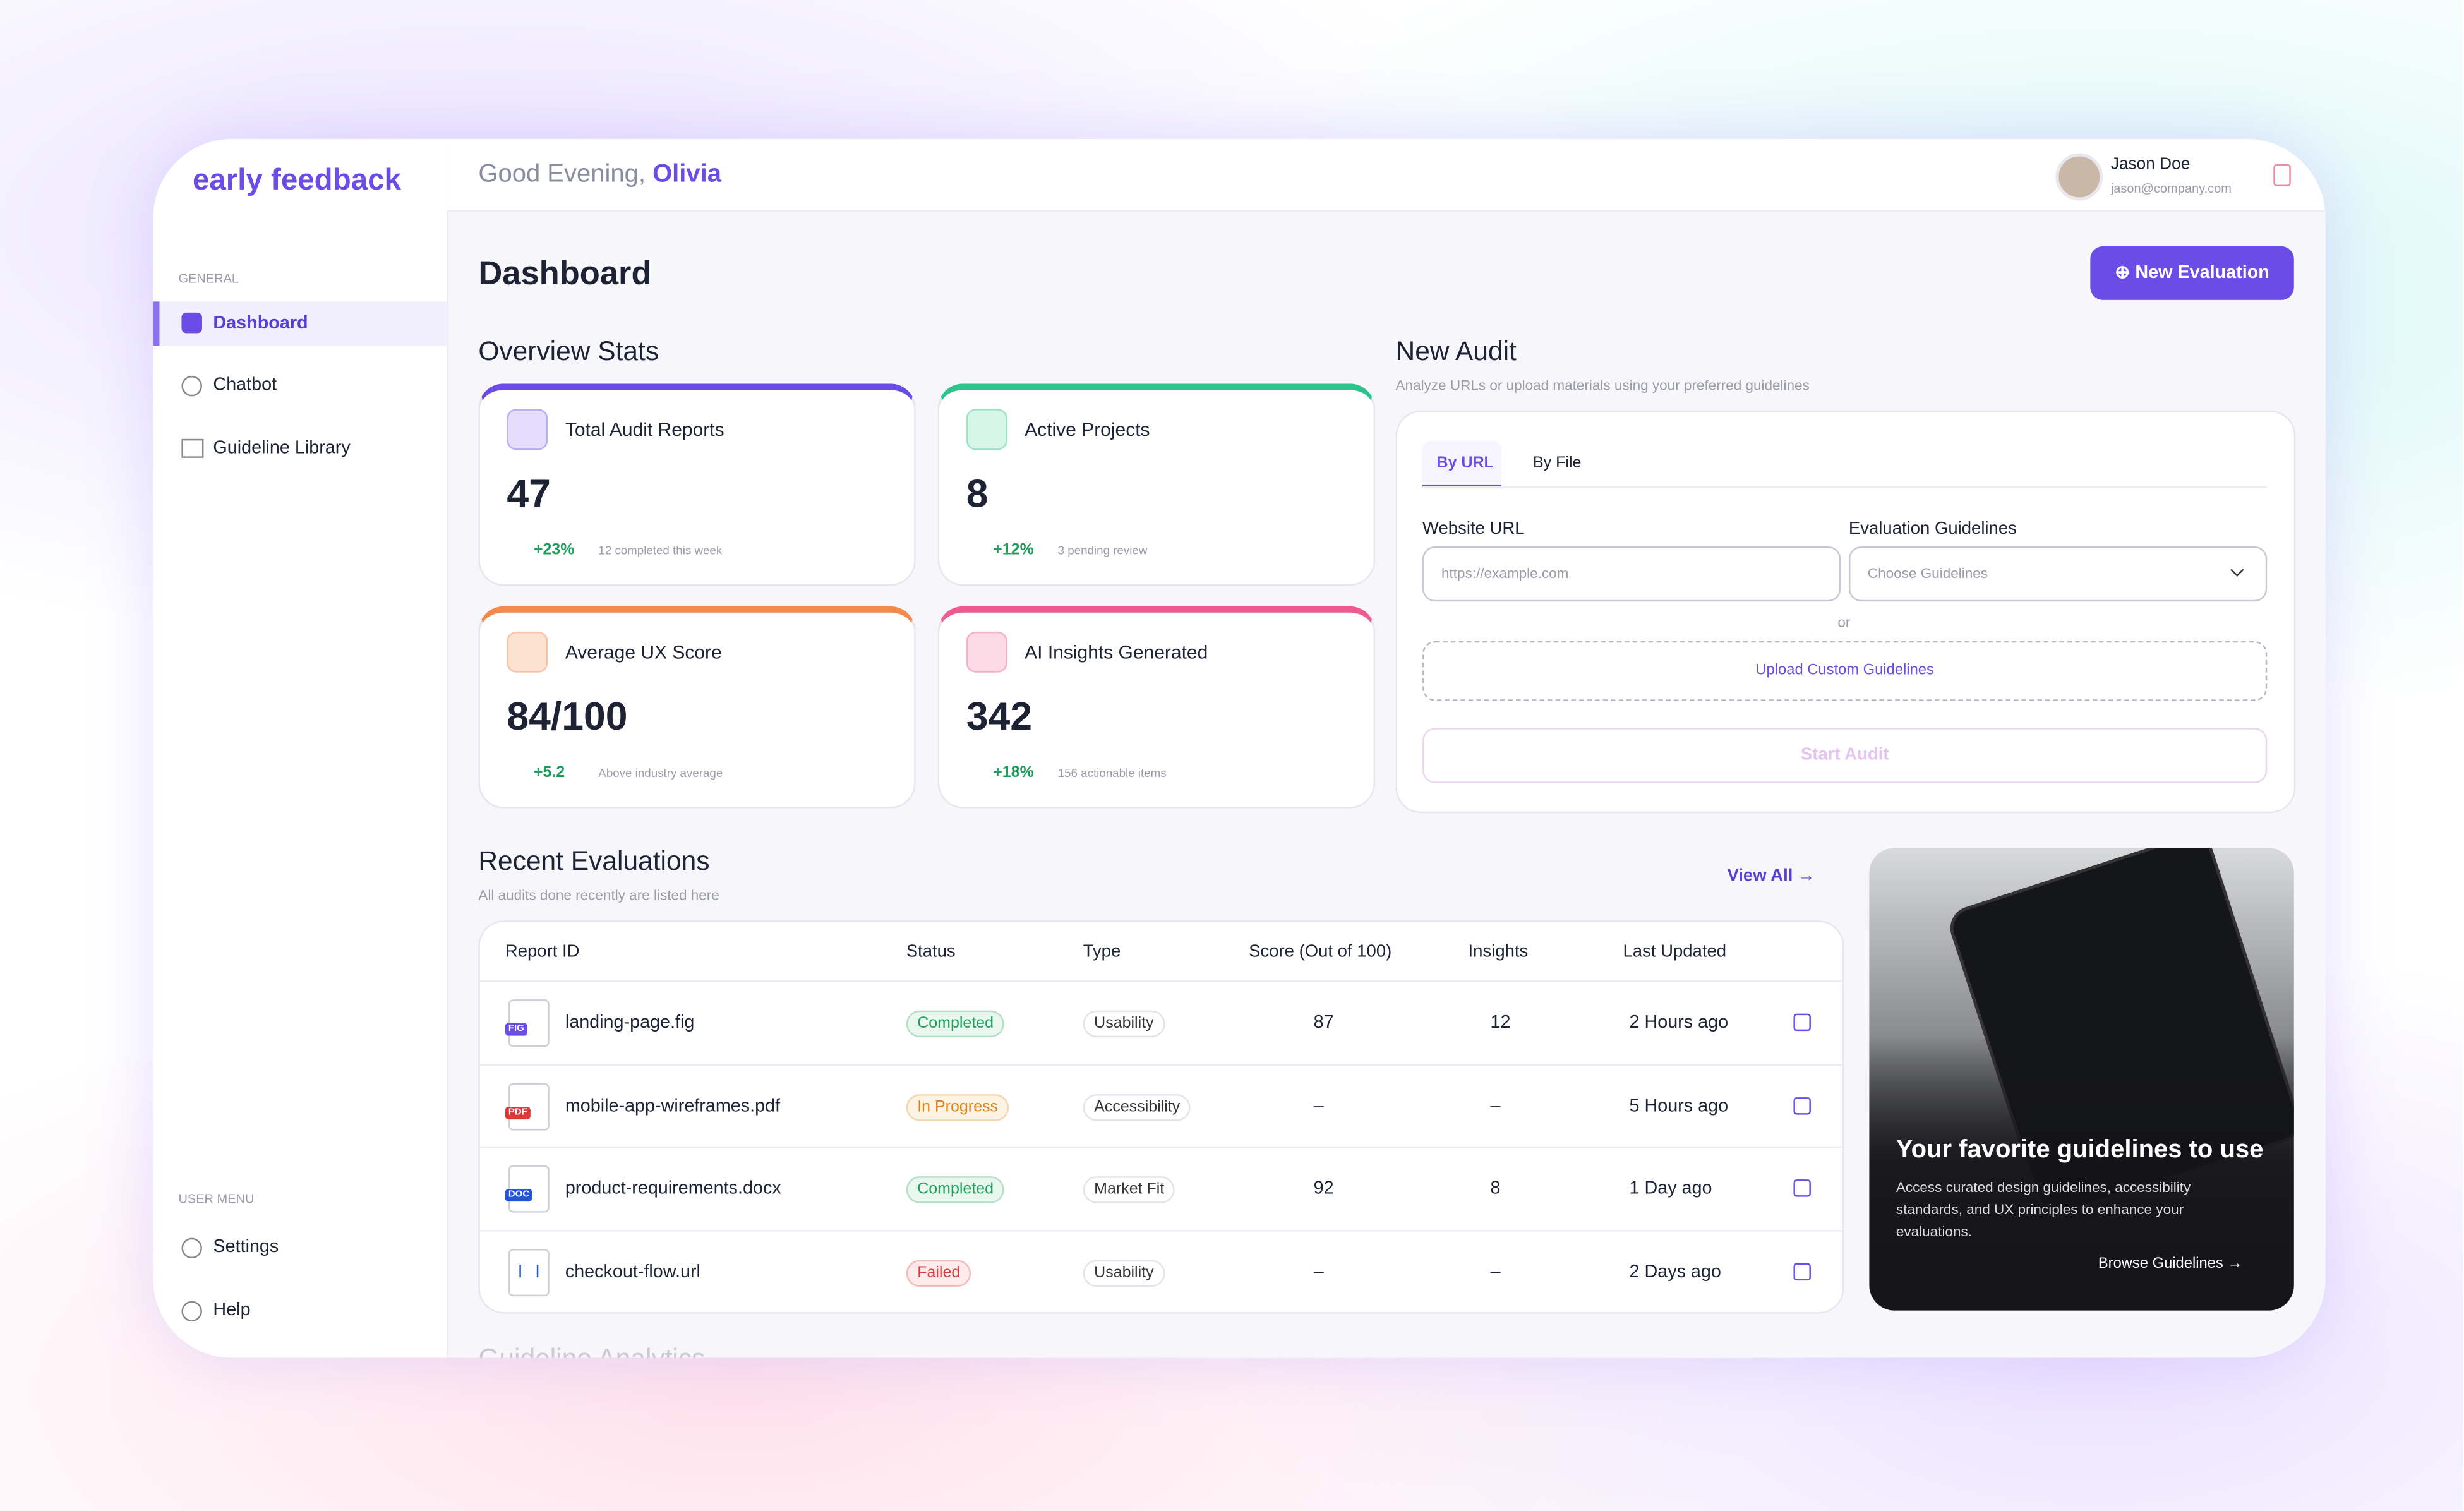  I want to click on nav-item: Dashboard, so click(260, 324).